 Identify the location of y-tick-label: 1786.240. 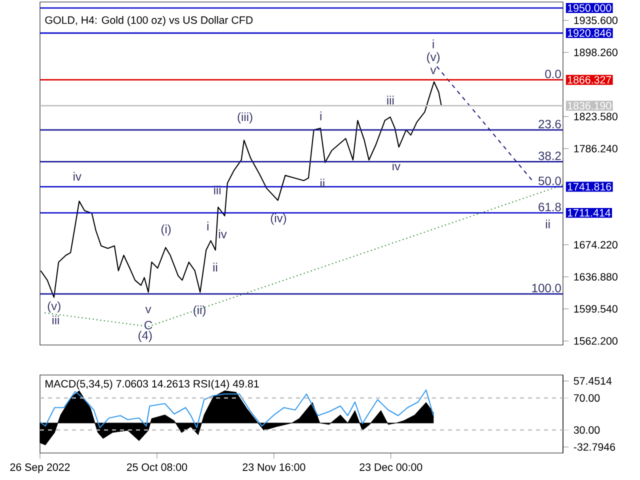
(596, 148).